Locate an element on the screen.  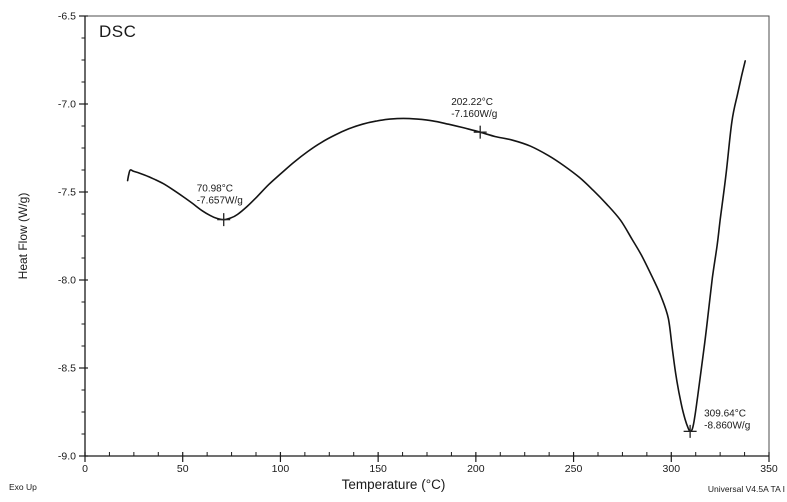
y-tick-label: -7.0 is located at coordinates (67, 105).